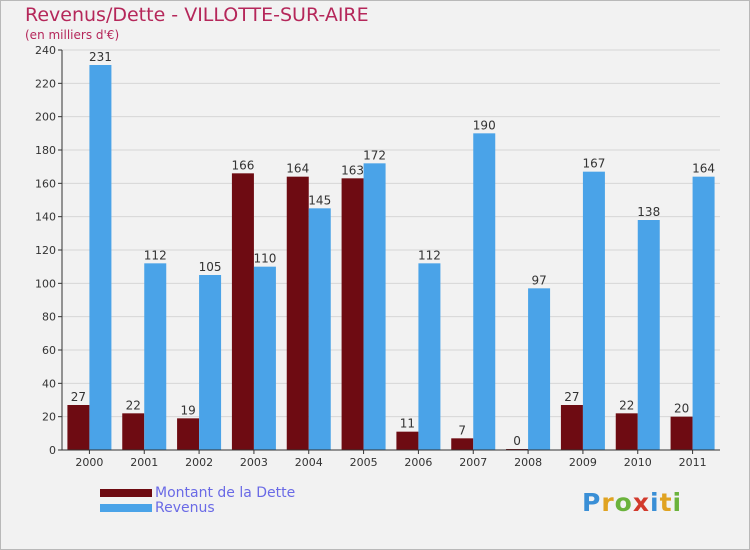 The height and width of the screenshot is (550, 750). What do you see at coordinates (626, 431) in the screenshot?
I see `bar-dette-2010` at bounding box center [626, 431].